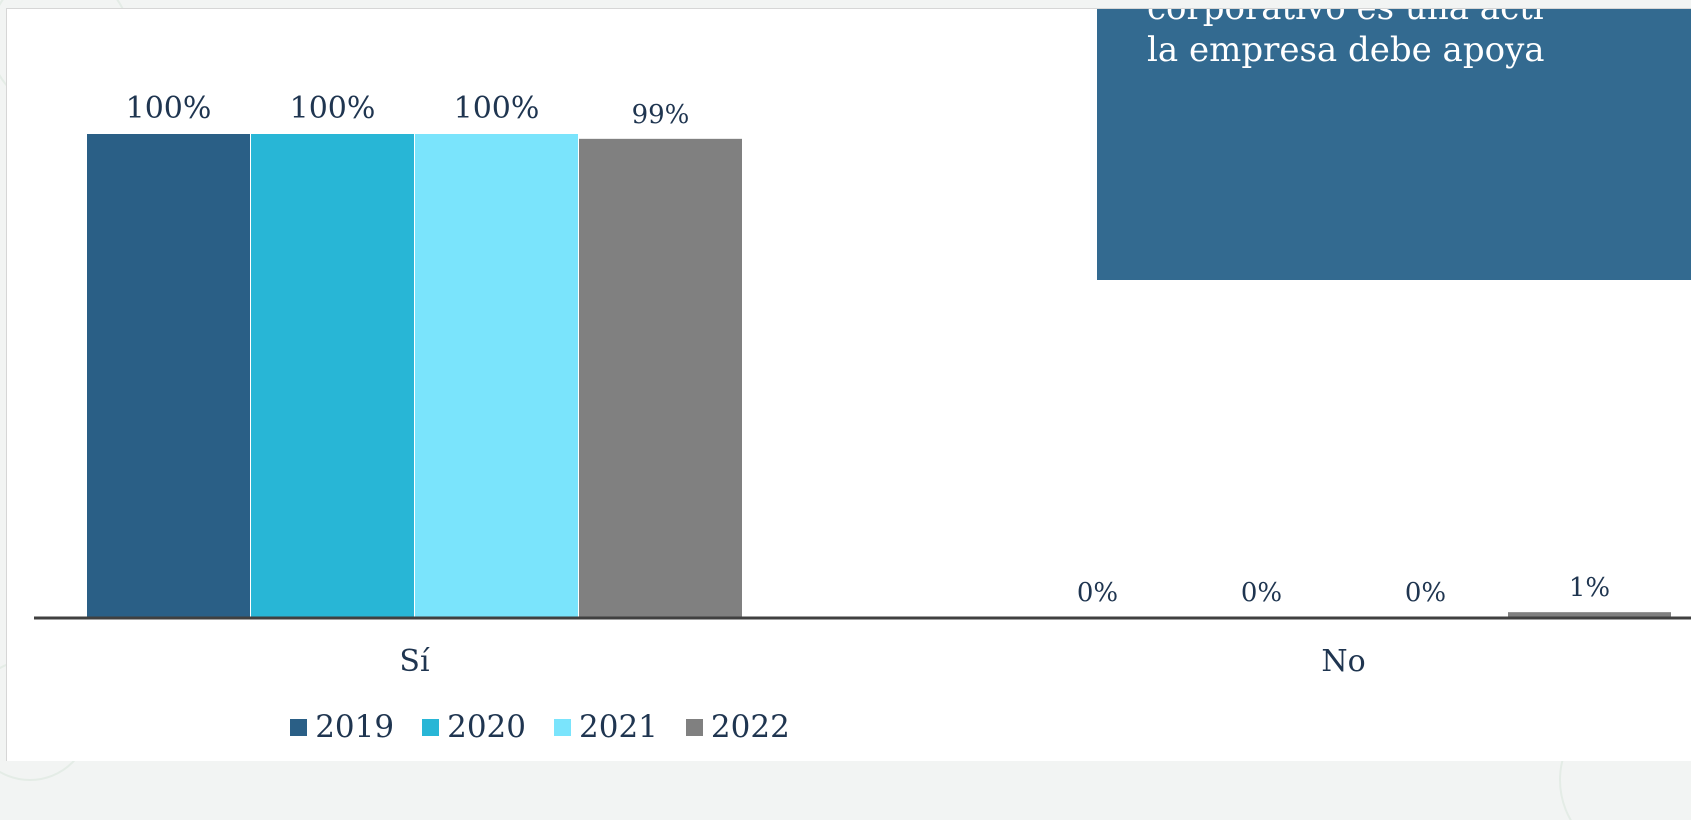 The image size is (1691, 820). Describe the element at coordinates (661, 115) in the screenshot. I see `data-label: 99%` at that location.